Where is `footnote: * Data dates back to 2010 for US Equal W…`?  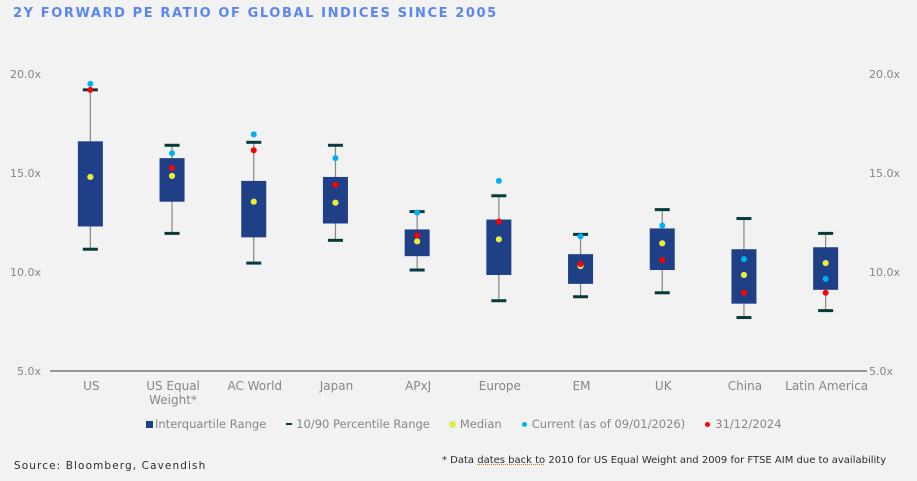 footnote: * Data dates back to 2010 for US Equal W… is located at coordinates (664, 460).